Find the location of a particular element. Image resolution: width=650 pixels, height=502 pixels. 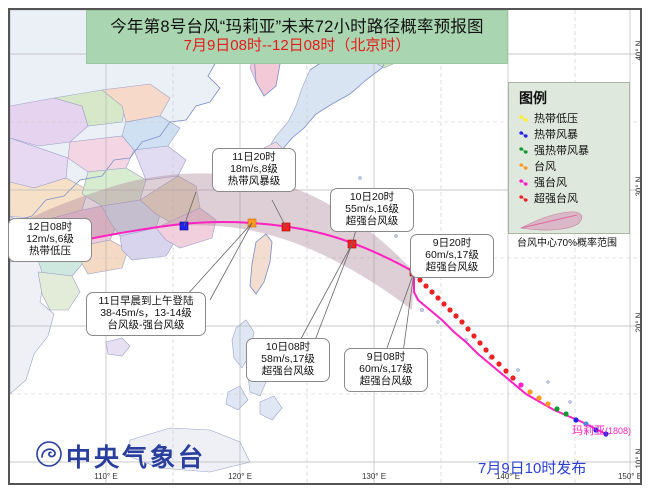

legend-item-super-typhoon: 超强台风 is located at coordinates (570, 198).